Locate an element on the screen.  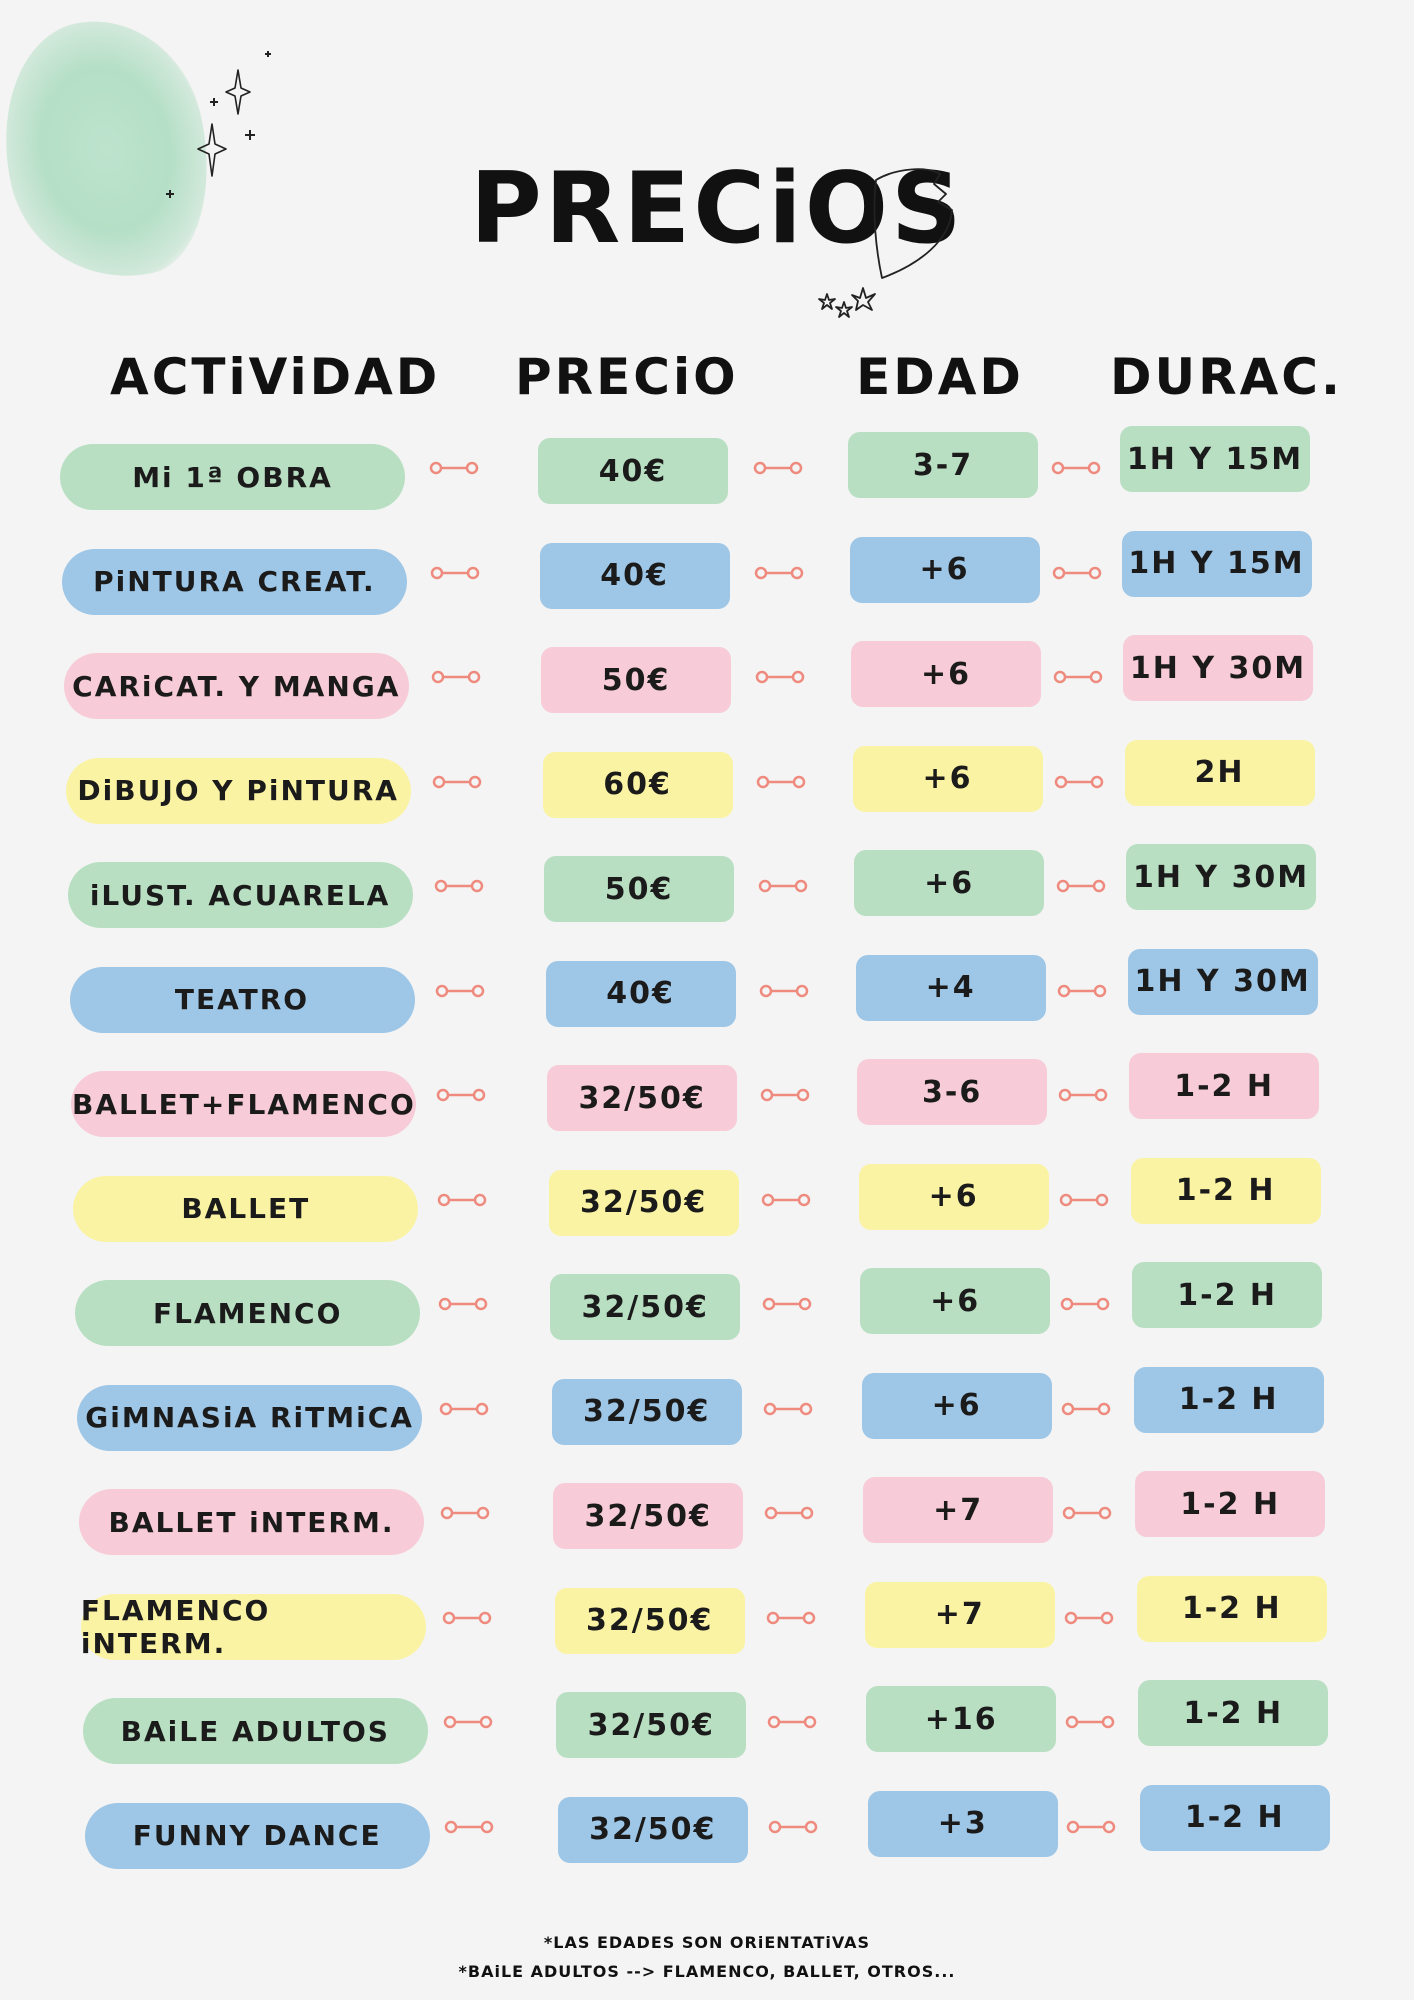
duracion-value: 1H Y 30M is located at coordinates (1218, 668).